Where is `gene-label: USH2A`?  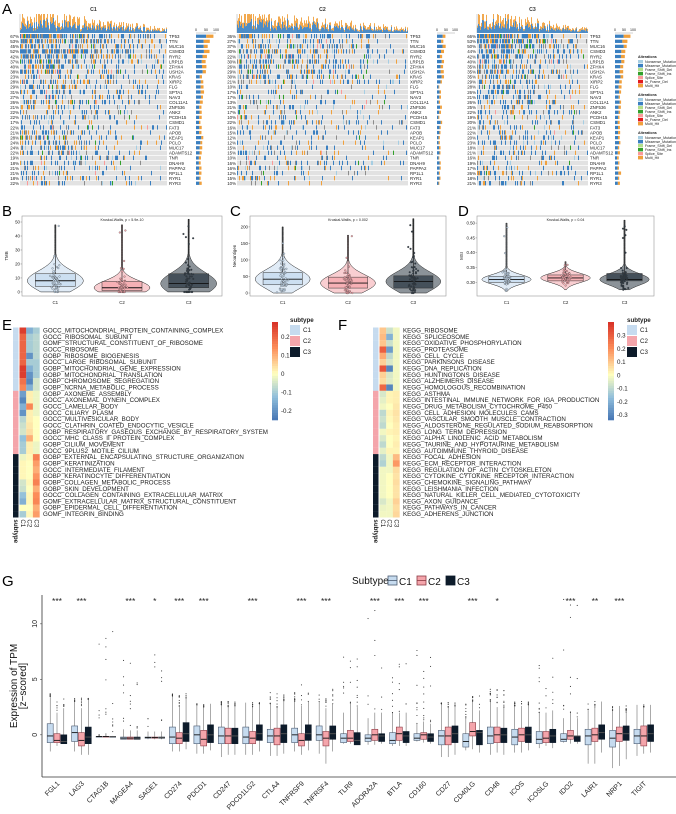 gene-label: USH2A is located at coordinates (597, 71).